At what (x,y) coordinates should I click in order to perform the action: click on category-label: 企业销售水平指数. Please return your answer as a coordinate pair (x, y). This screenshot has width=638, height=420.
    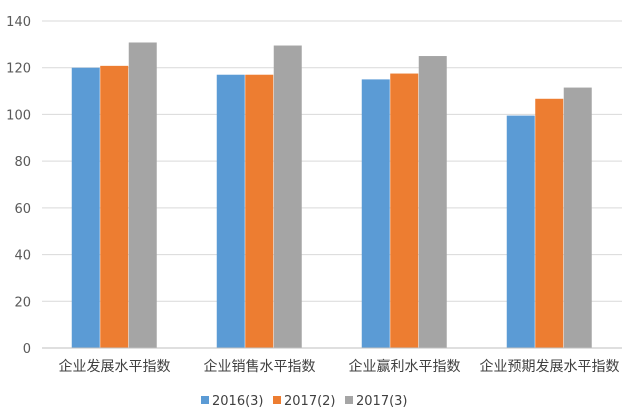
    Looking at the image, I should click on (260, 366).